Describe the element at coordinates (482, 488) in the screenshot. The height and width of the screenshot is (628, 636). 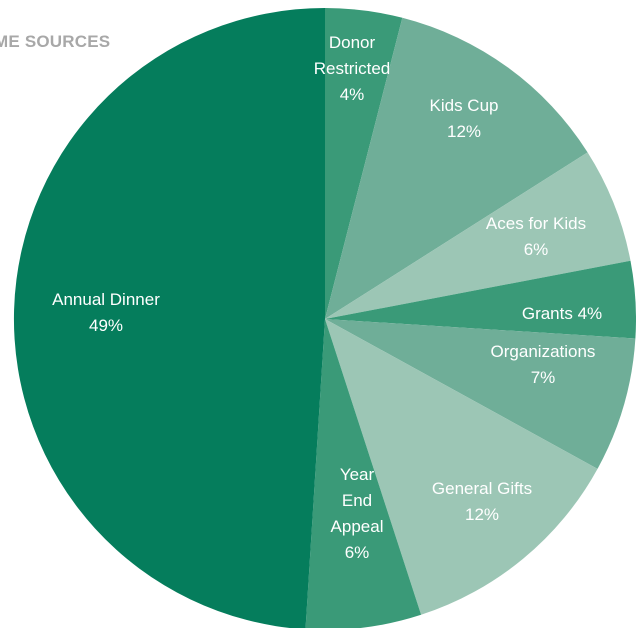
I see `slice-label-line: General Gifts` at that location.